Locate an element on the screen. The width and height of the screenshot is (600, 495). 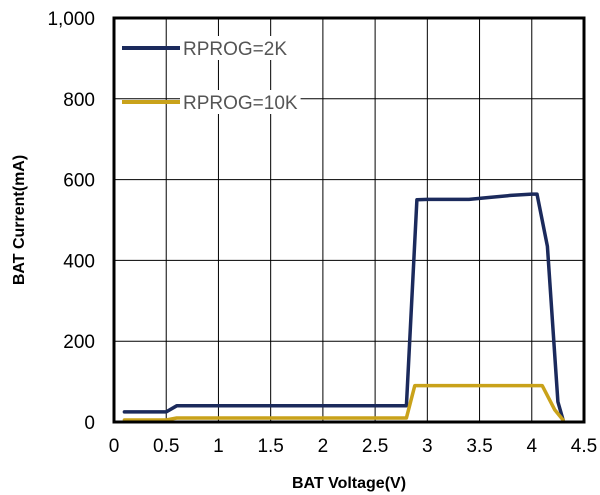
legend-label-rprog-10k: RPROG=10K is located at coordinates (240, 103).